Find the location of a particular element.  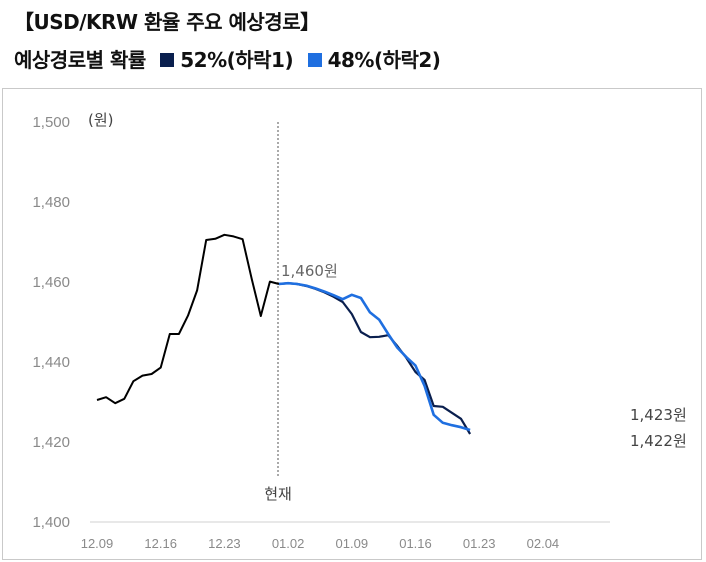

y-tick-label: 1,420 is located at coordinates (51, 442).